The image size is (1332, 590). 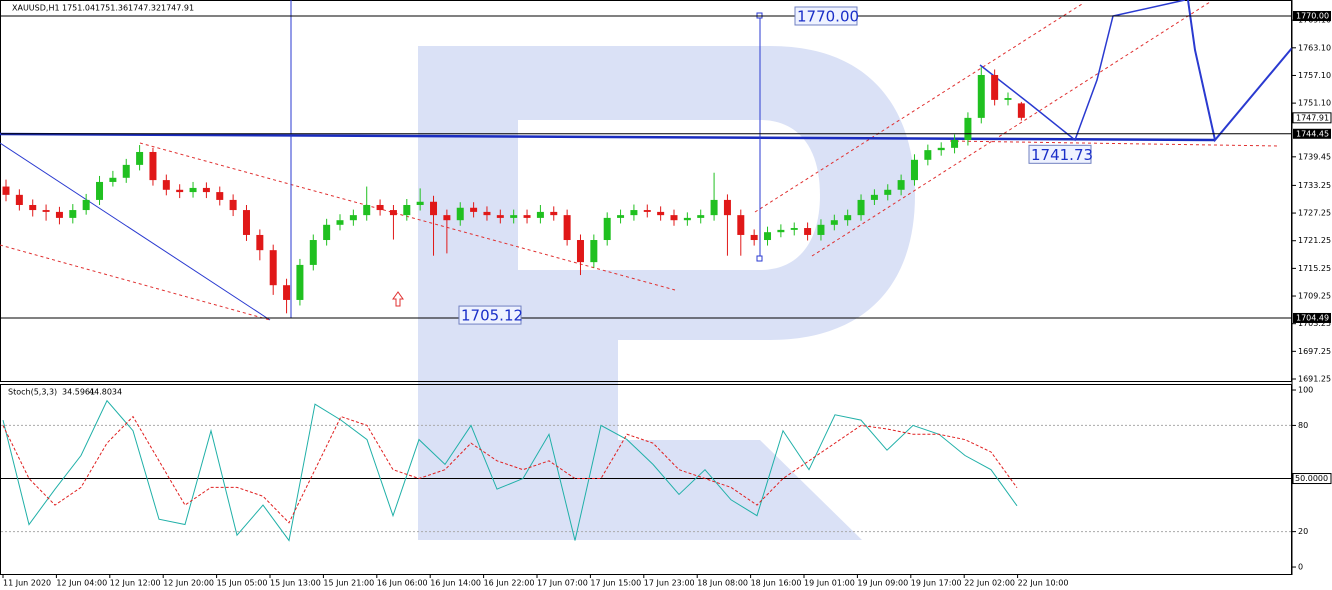 I want to click on y-tick-label: 1751.10, so click(x=1314, y=103).